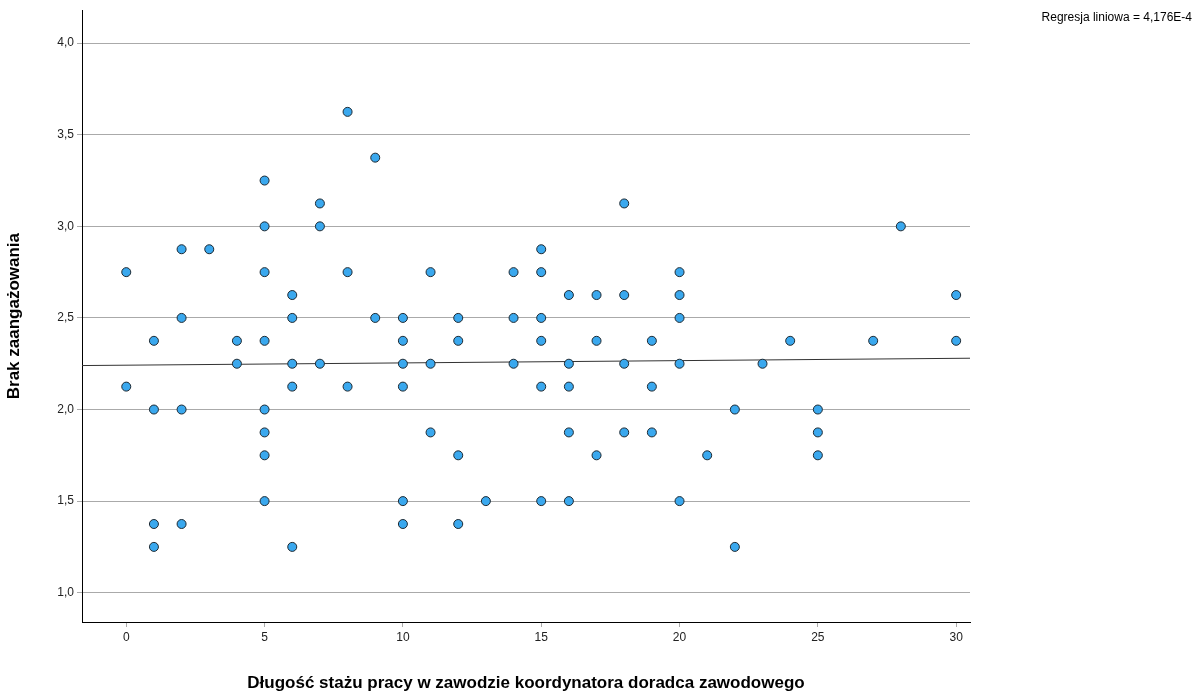  I want to click on x-tick-label: 25, so click(818, 636).